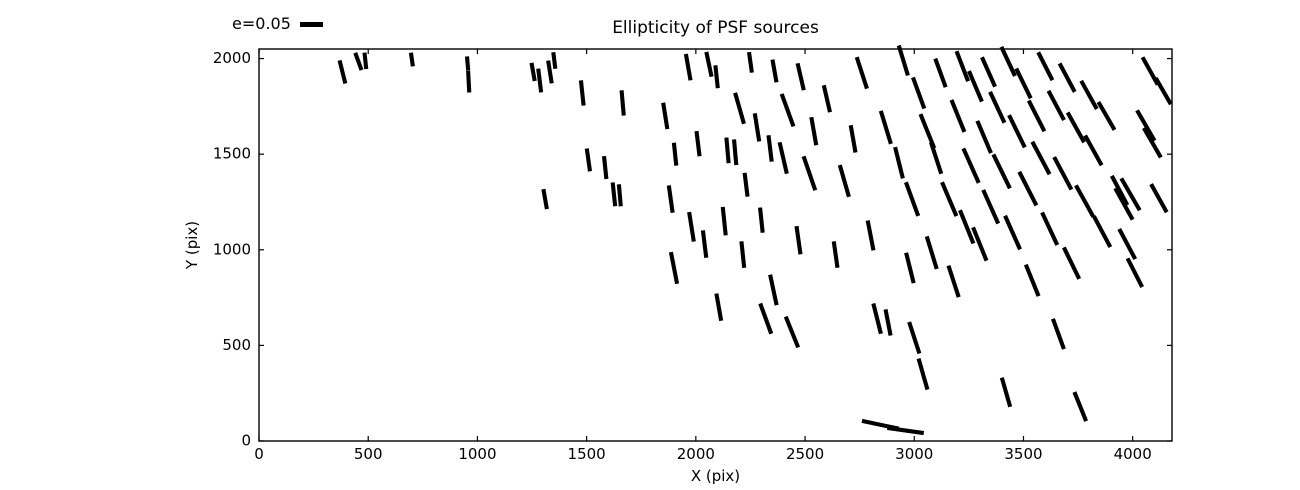 The image size is (1300, 490). Describe the element at coordinates (914, 454) in the screenshot. I see `x-tick-label: 3000` at that location.